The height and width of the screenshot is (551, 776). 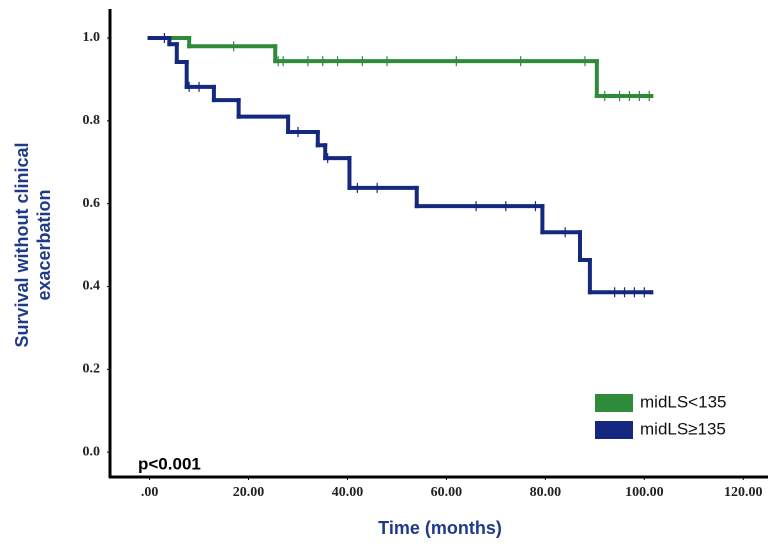 What do you see at coordinates (150, 492) in the screenshot?
I see `x-tick-label: .00` at bounding box center [150, 492].